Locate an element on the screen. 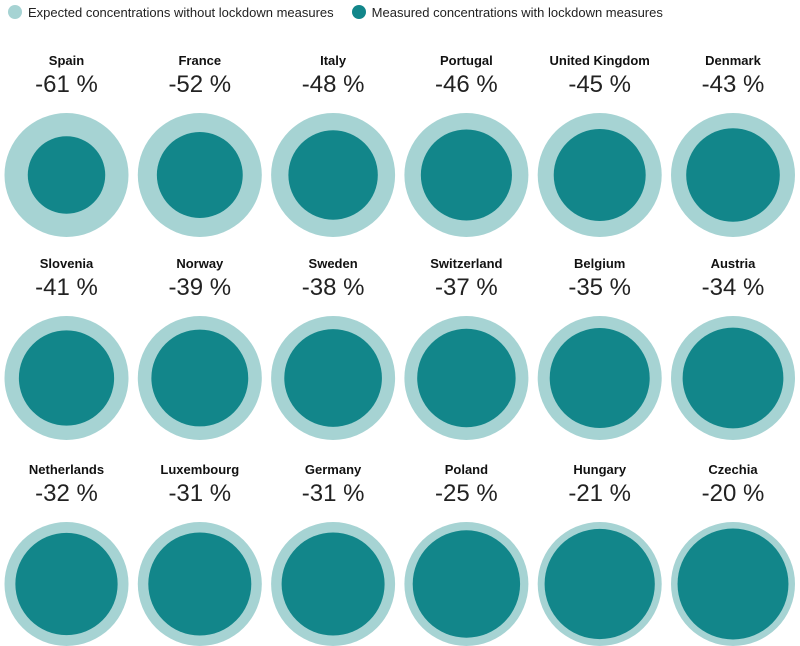 The width and height of the screenshot is (800, 646). country-cell: Austria -34 % is located at coordinates (733, 279).